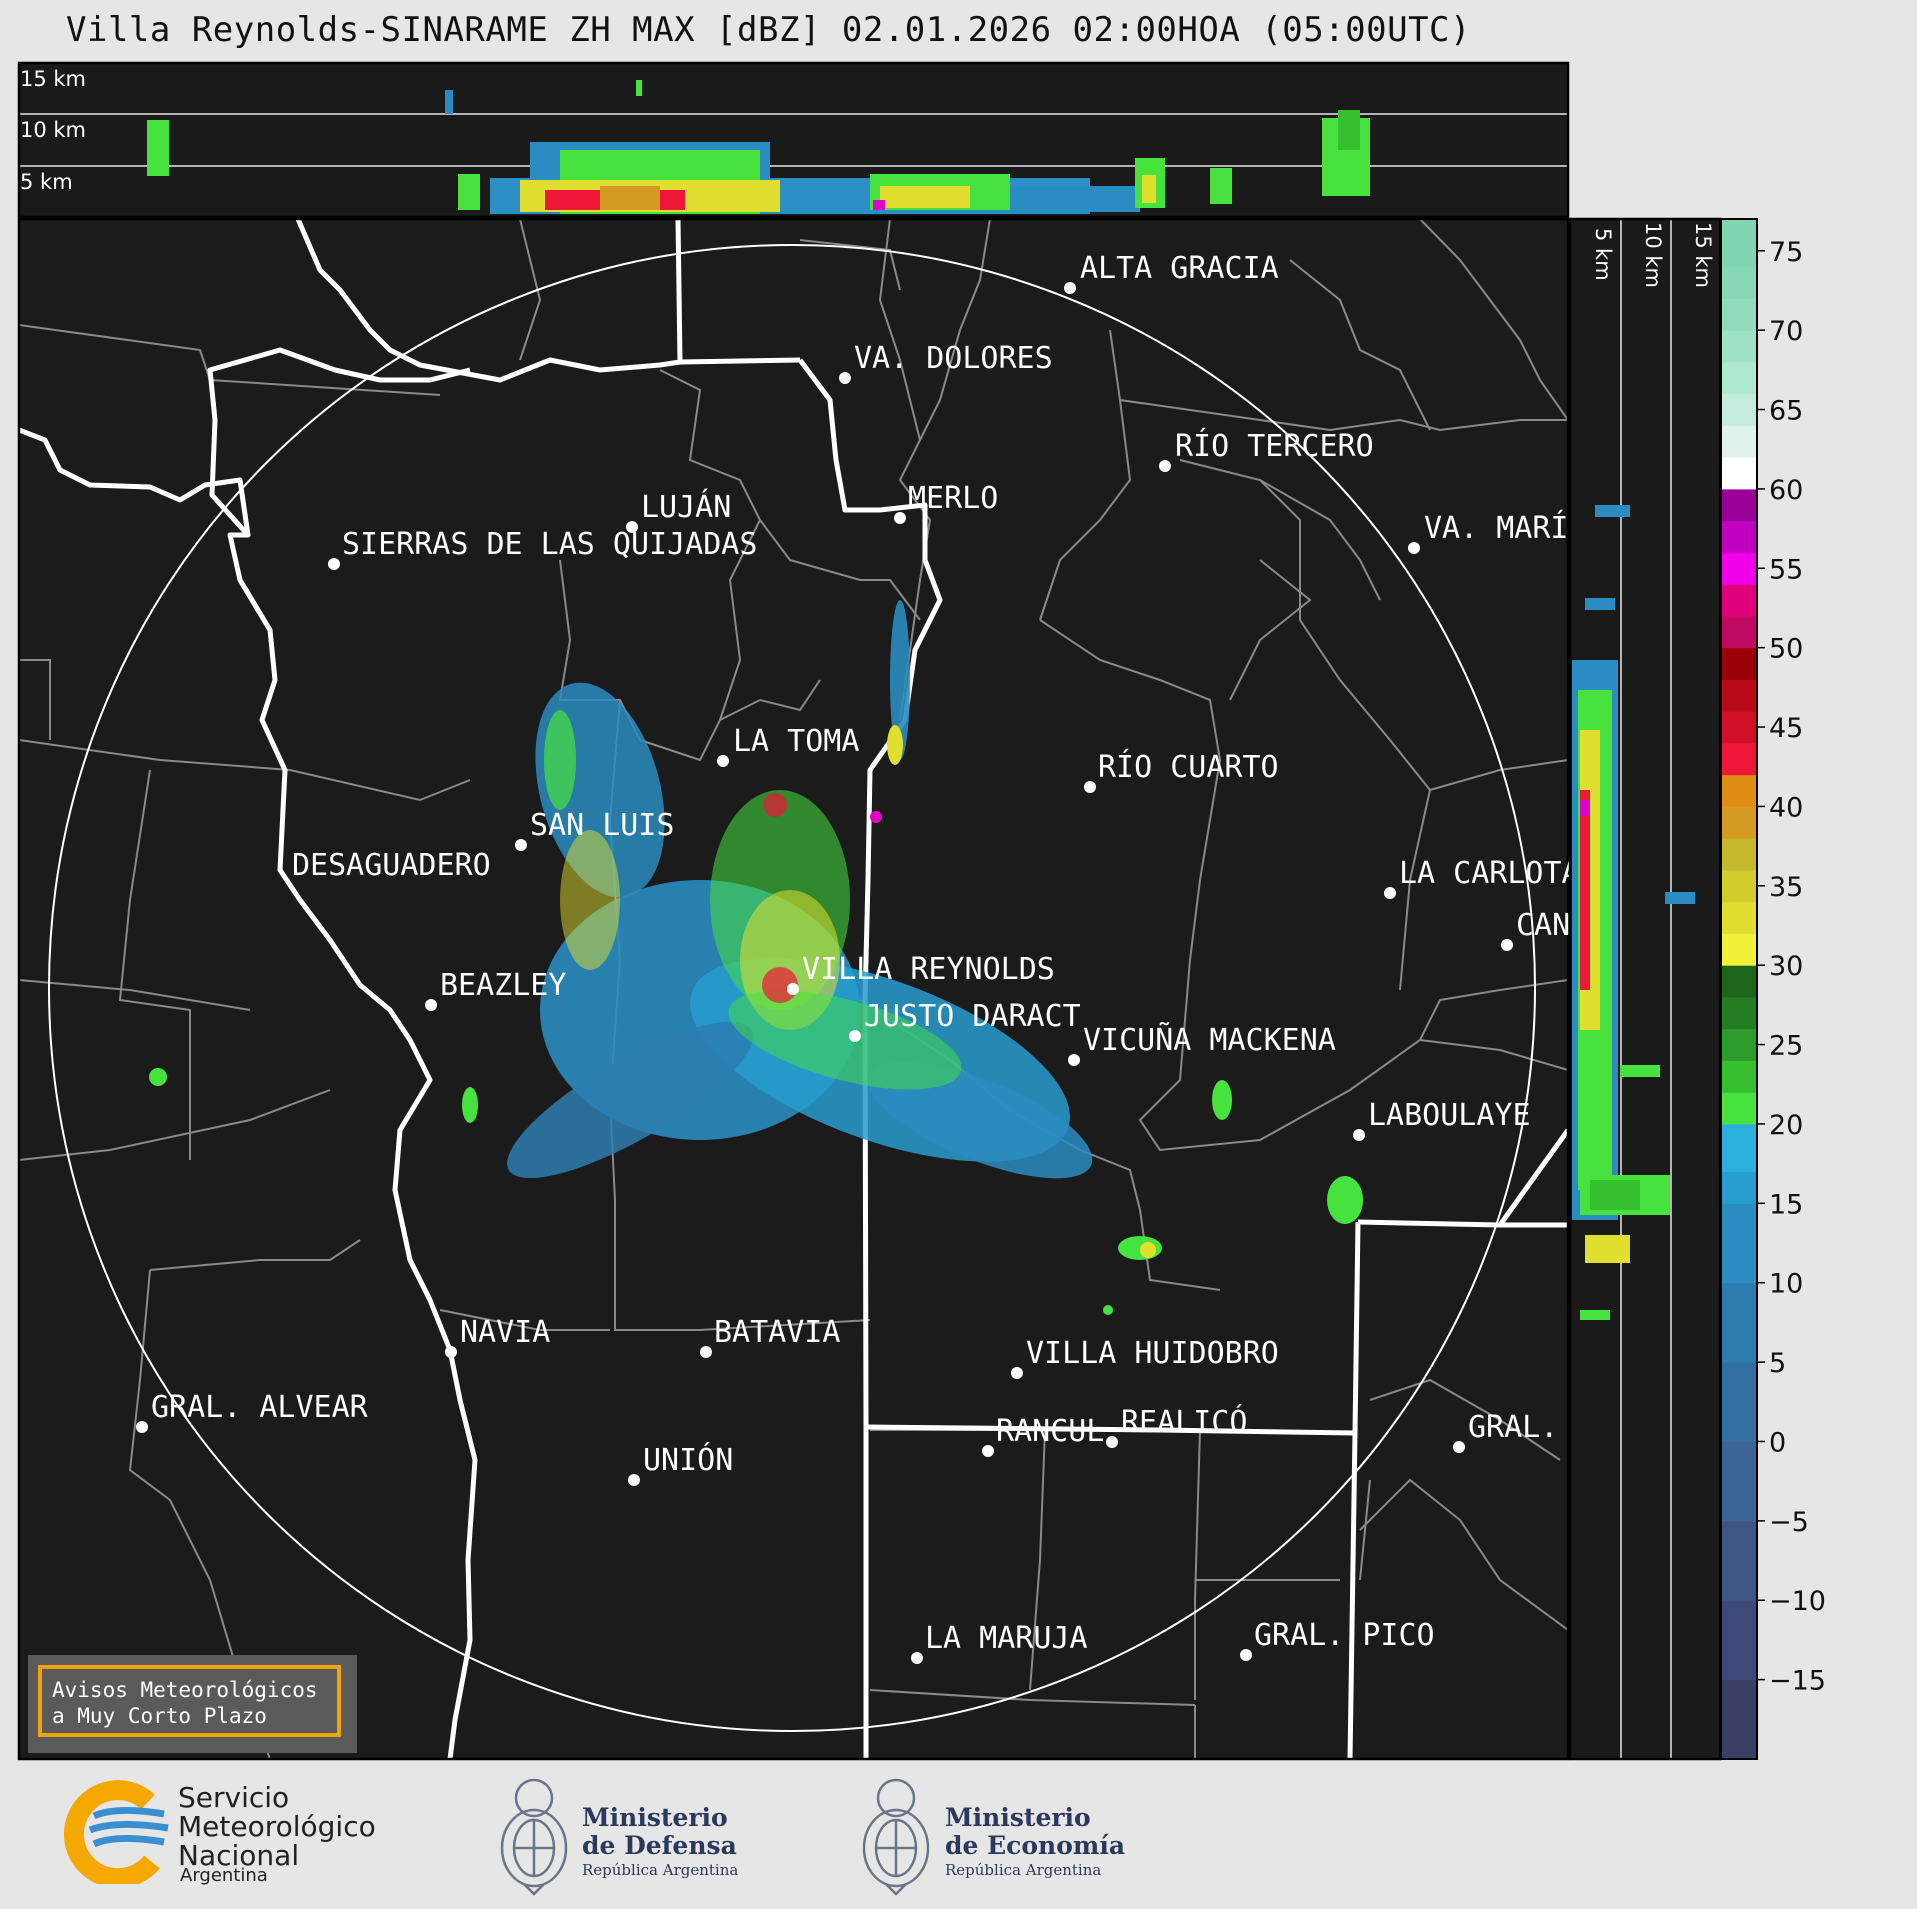 This screenshot has height=1909, width=1917. I want to click on warning-banner: Avisos Meteorológicos a Muy Corto Plazo, so click(192, 1704).